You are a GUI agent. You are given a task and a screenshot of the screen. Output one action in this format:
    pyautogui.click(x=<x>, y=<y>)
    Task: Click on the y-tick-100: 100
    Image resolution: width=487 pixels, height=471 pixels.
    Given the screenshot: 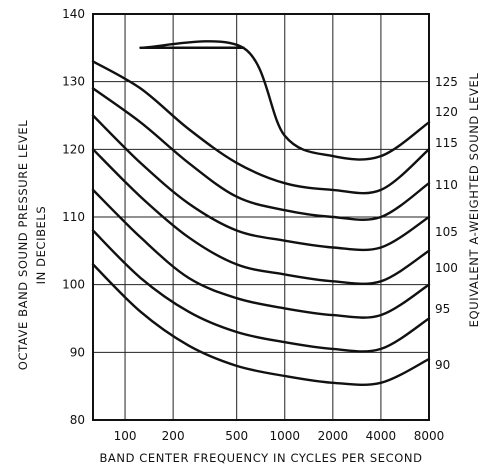 What is the action you would take?
    pyautogui.click(x=73, y=285)
    